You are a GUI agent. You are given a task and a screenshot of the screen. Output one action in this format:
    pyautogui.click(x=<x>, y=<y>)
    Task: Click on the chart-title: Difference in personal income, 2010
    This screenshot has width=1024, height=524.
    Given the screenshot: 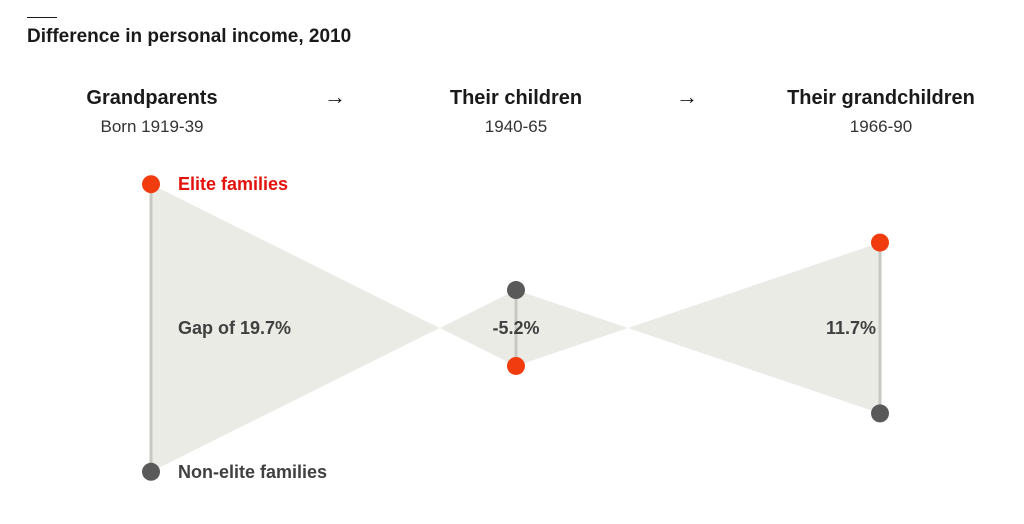 What is the action you would take?
    pyautogui.click(x=189, y=36)
    